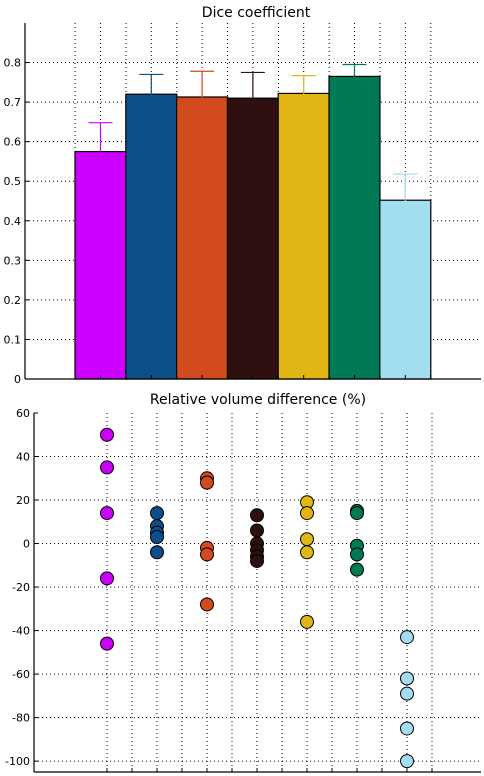  What do you see at coordinates (13, 63) in the screenshot?
I see `y-tick-label: 0.8` at bounding box center [13, 63].